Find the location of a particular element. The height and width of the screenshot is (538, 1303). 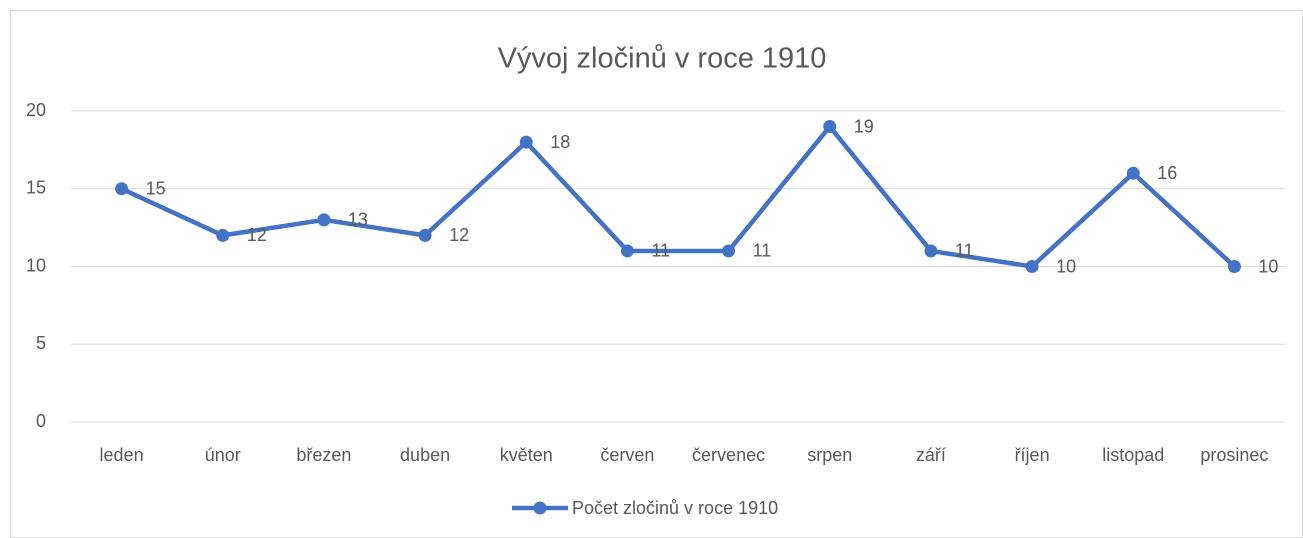

legend-marker is located at coordinates (540, 508).